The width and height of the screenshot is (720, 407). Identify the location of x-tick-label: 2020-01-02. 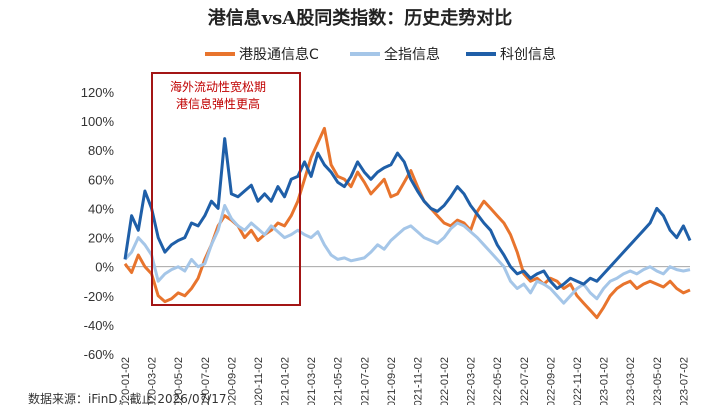
(126, 381).